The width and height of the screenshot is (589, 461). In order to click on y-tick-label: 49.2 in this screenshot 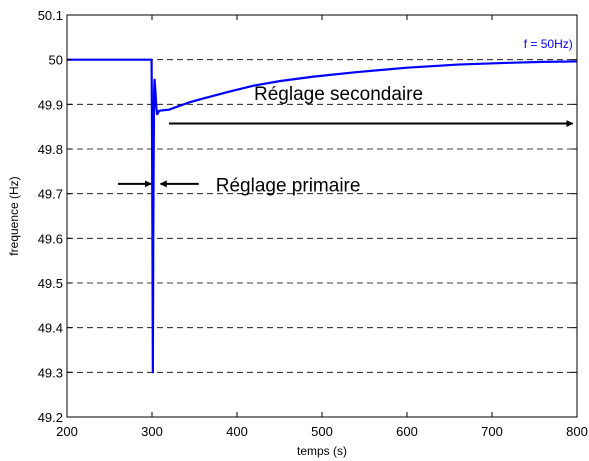, I will do `click(50, 417)`.